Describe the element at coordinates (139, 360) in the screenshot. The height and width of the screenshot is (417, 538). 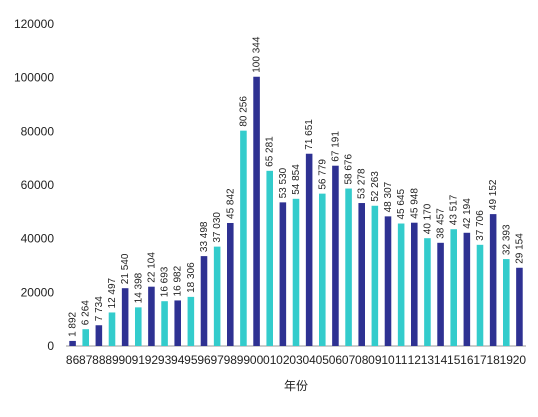
I see `x-tick-label: 91` at that location.